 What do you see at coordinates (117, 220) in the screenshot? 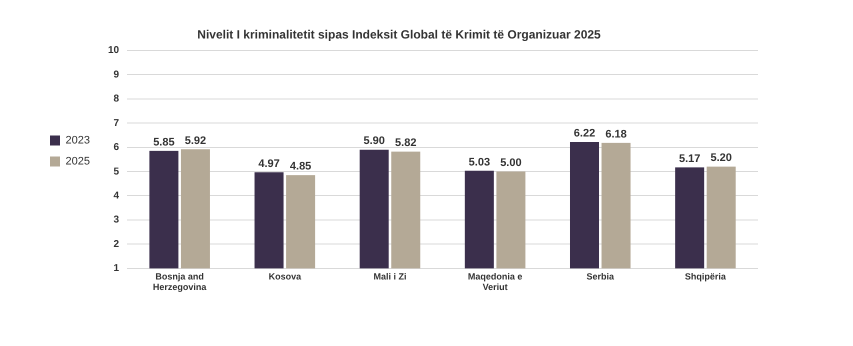
I see `y-tick-label: 3` at bounding box center [117, 220].